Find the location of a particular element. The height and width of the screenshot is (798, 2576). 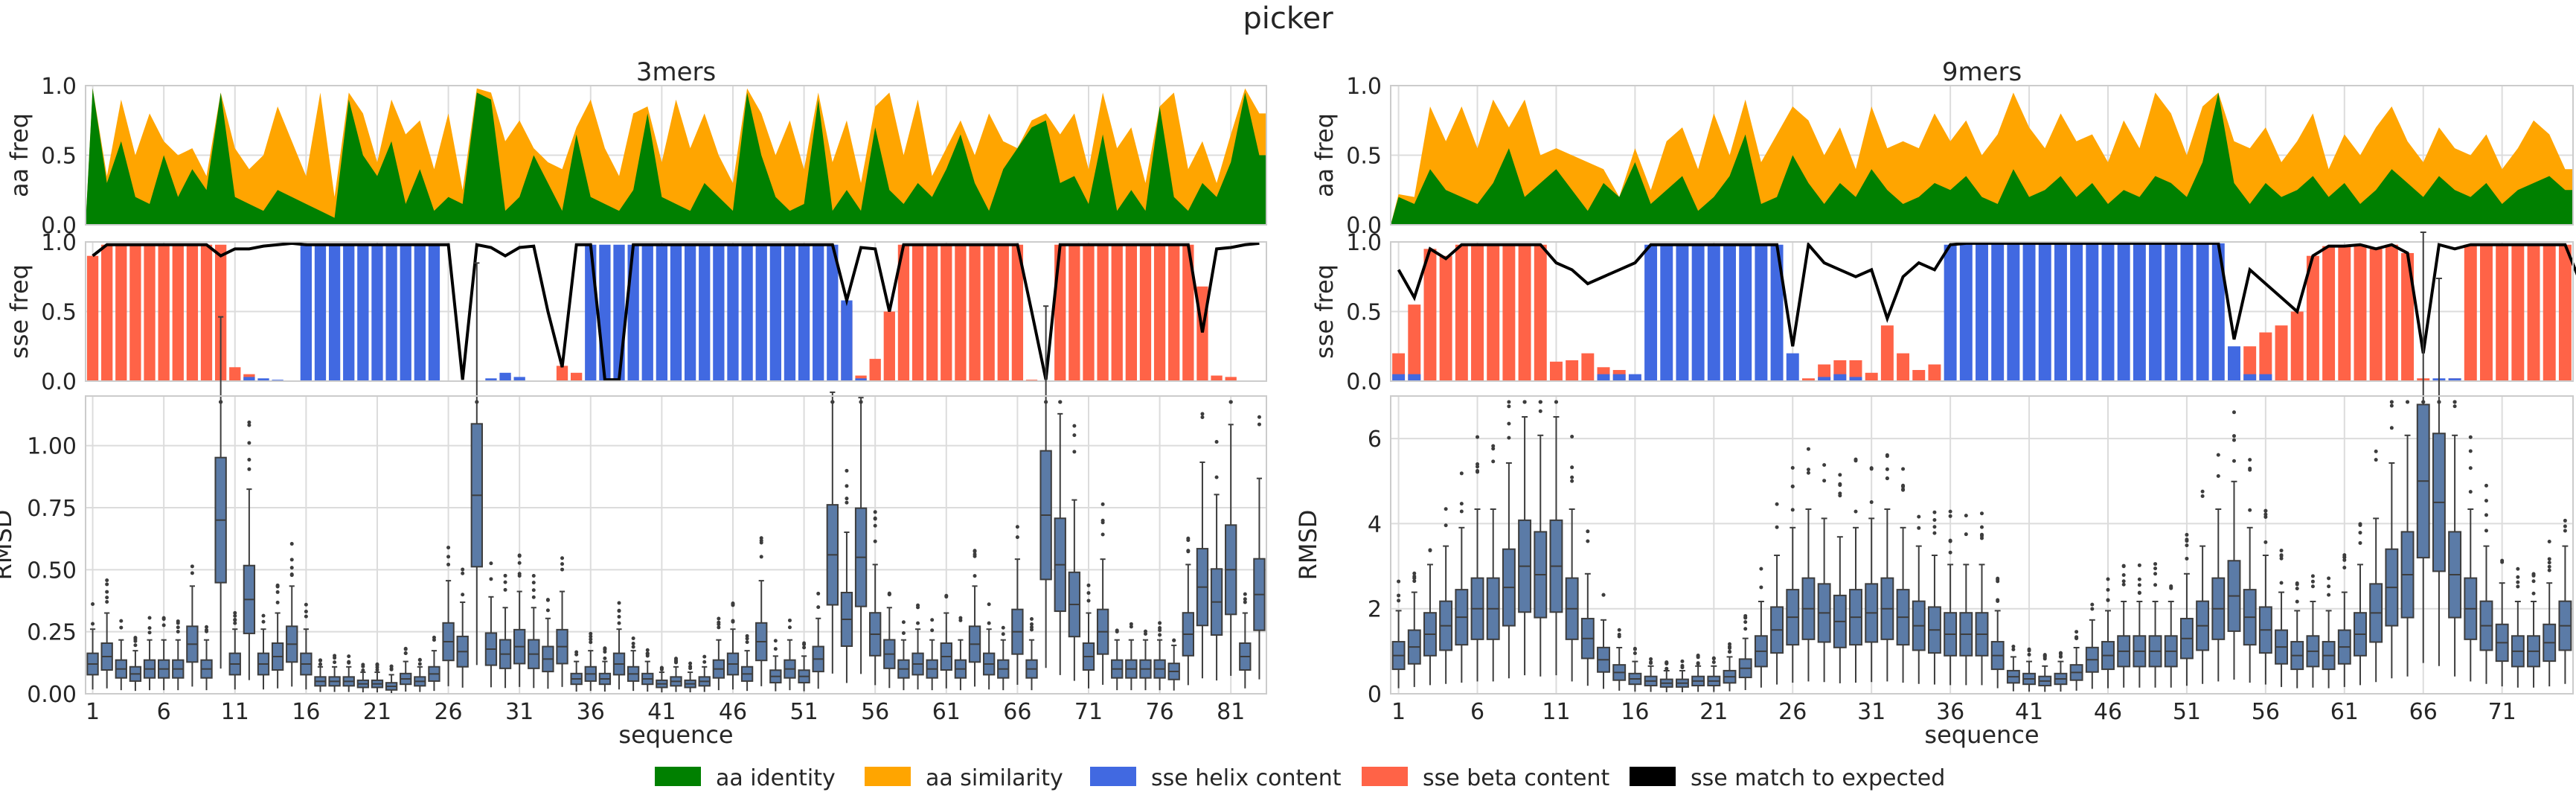

rmsd-ytick-label: 4 is located at coordinates (1375, 524).